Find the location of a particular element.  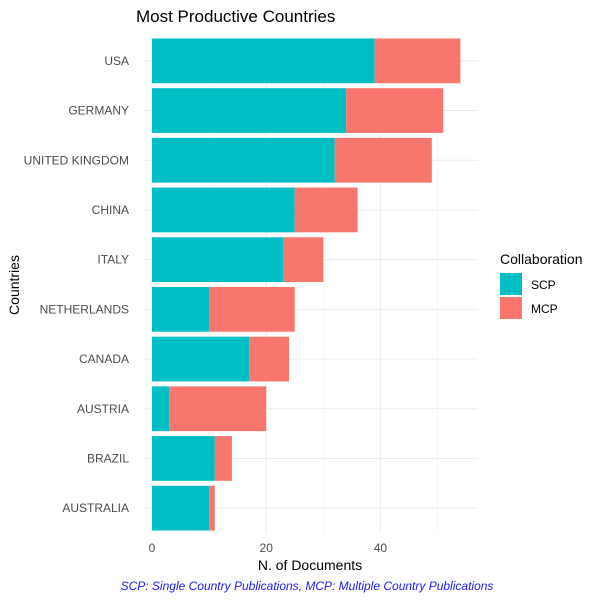

bar-scp-china is located at coordinates (223, 210).